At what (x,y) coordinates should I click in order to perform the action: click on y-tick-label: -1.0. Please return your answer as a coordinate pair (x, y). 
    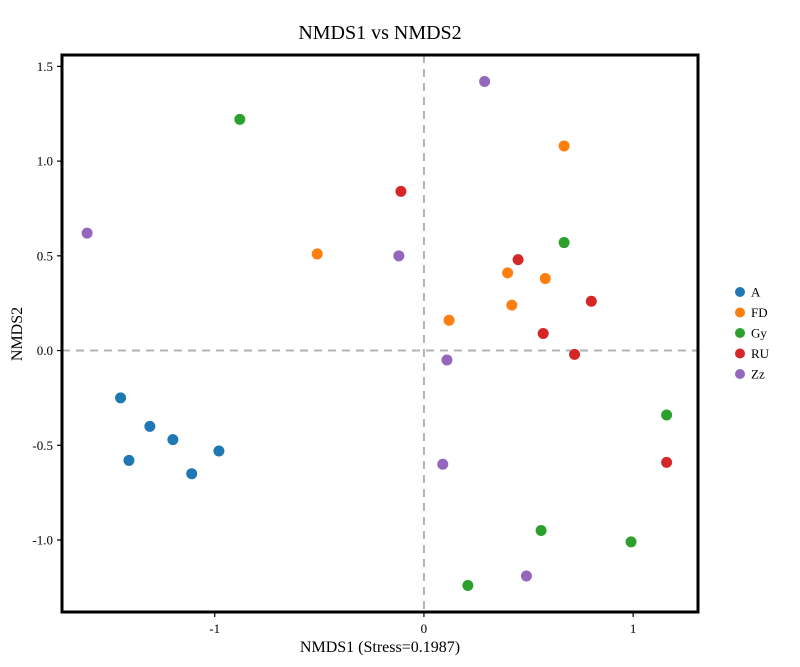
    Looking at the image, I should click on (42, 540).